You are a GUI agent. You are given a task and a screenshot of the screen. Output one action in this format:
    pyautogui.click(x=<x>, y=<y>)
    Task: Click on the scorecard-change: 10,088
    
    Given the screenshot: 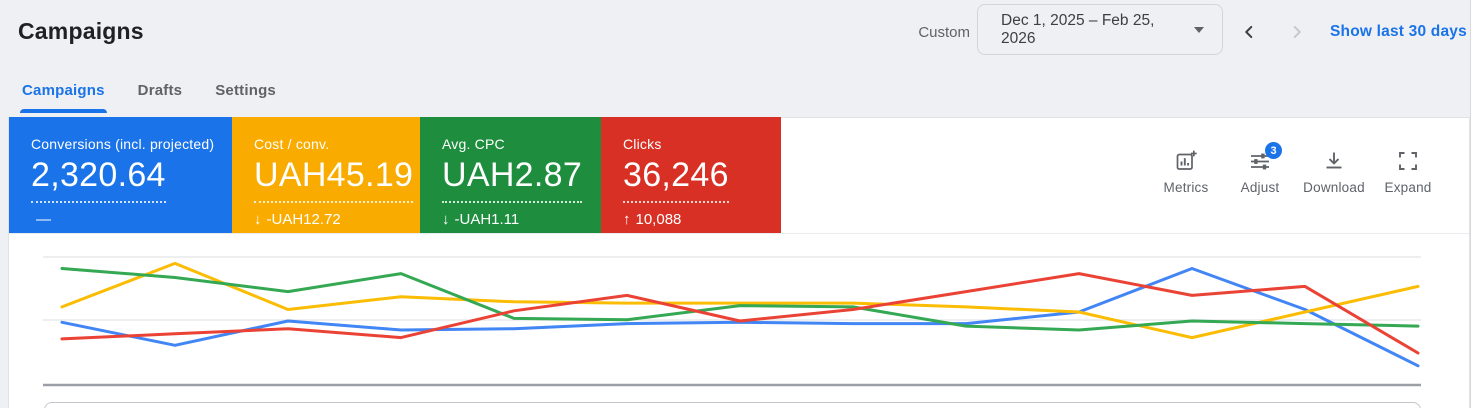 What is the action you would take?
    pyautogui.click(x=658, y=219)
    